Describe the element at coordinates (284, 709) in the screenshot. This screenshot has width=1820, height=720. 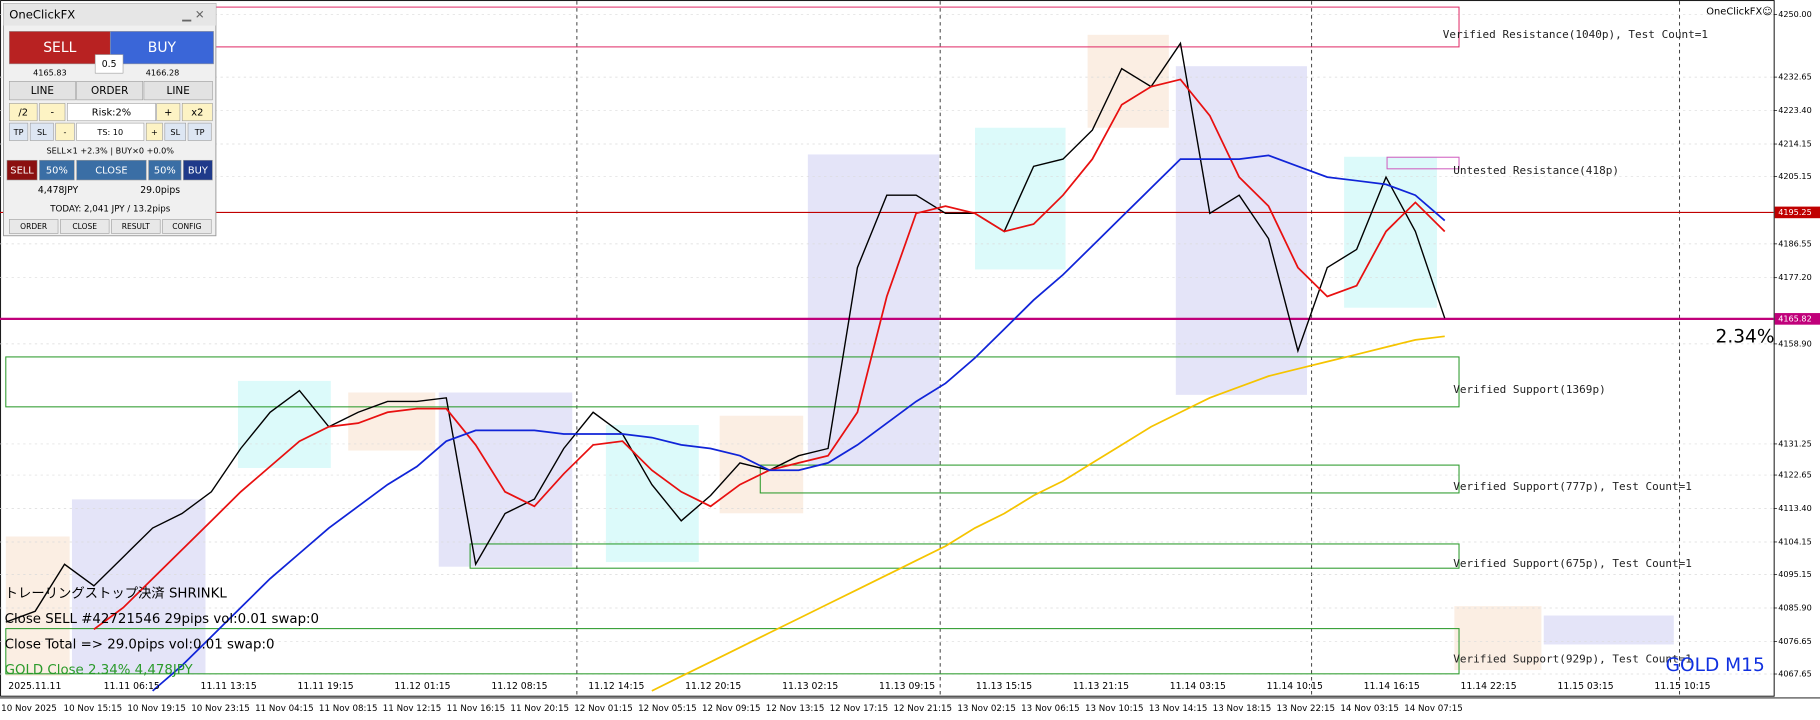
I see `x-tick-label: 11 Nov 04:15` at that location.